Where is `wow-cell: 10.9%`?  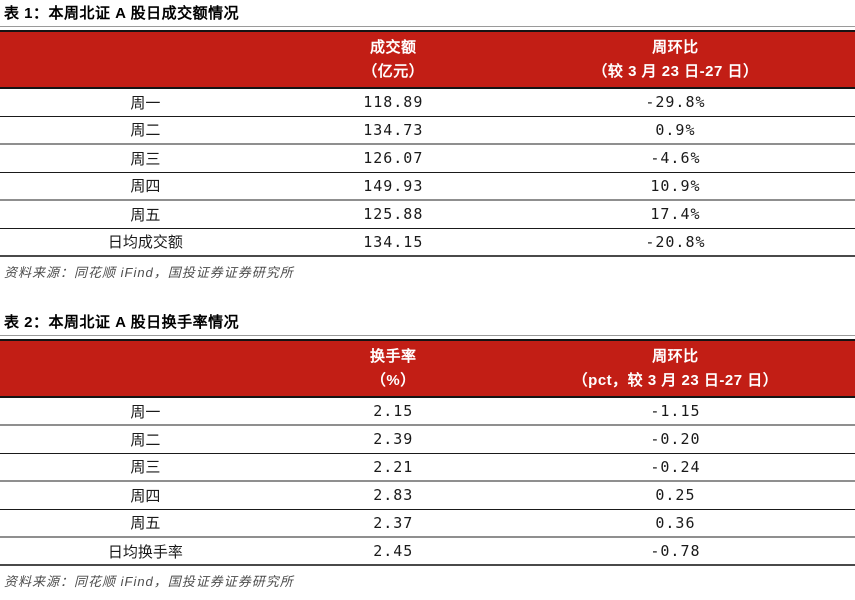 wow-cell: 10.9% is located at coordinates (675, 186).